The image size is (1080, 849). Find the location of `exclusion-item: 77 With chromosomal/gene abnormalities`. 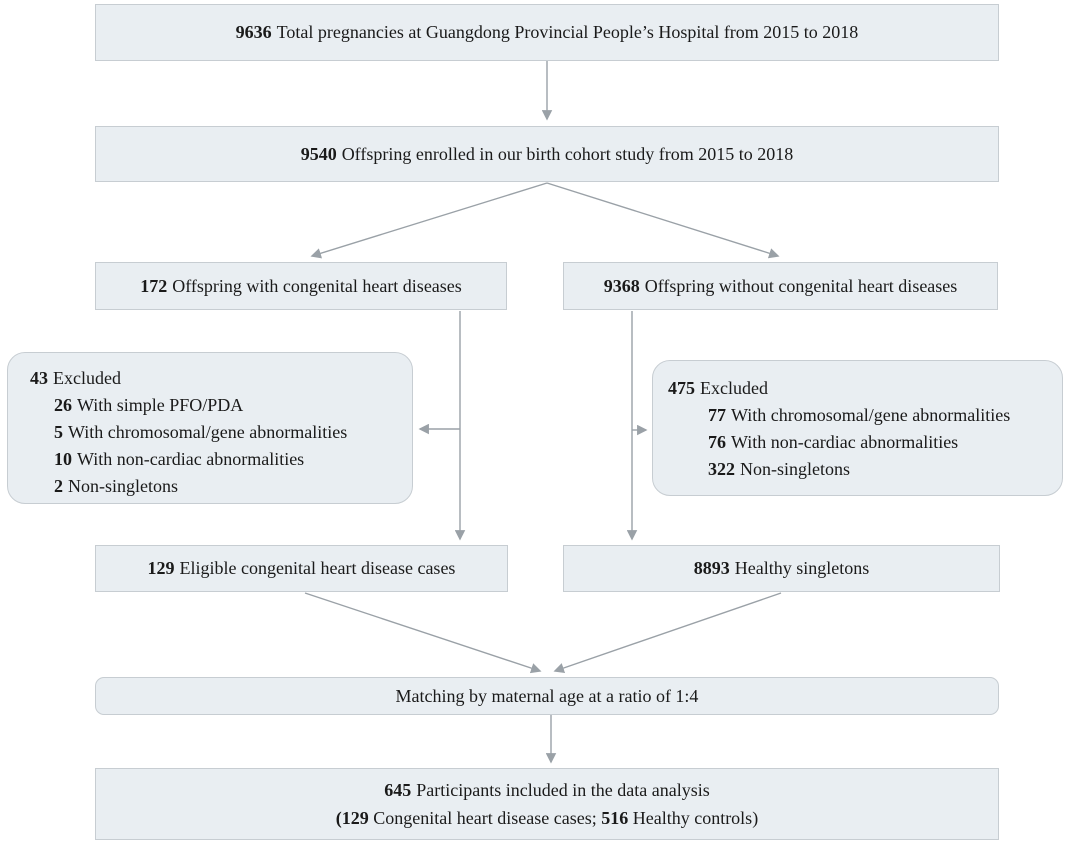

exclusion-item: 77 With chromosomal/gene abnormalities is located at coordinates (861, 415).